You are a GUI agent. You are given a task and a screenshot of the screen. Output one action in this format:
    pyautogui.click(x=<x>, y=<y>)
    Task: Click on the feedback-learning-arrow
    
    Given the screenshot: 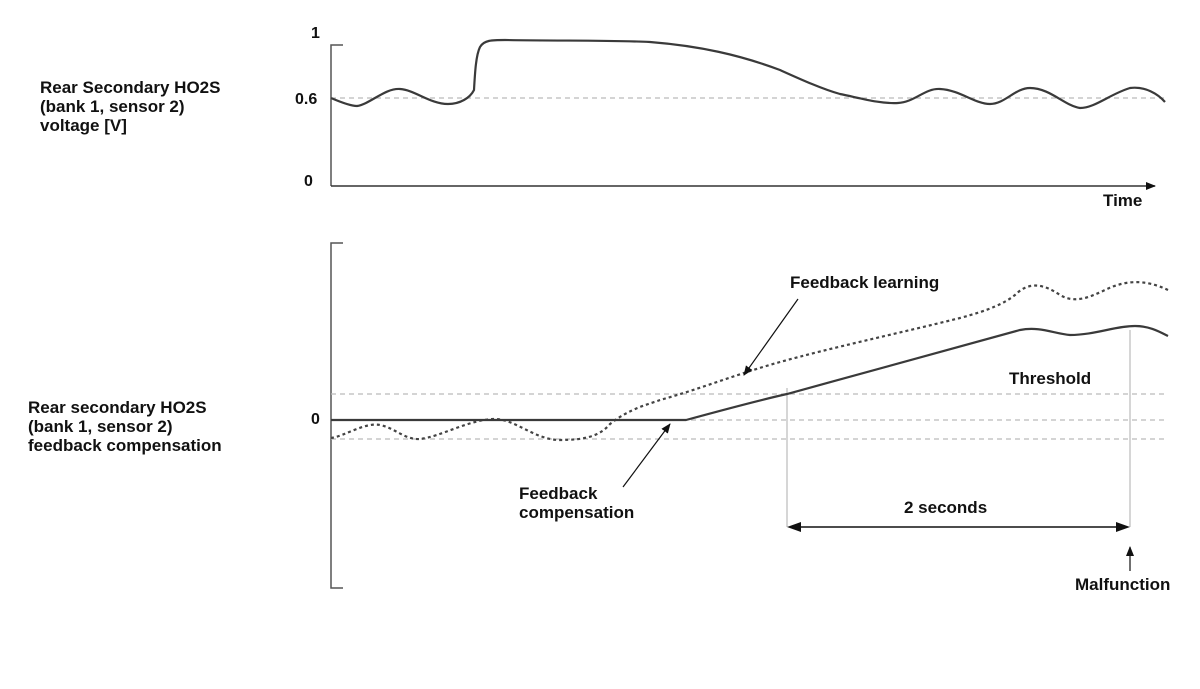 What is the action you would take?
    pyautogui.click(x=771, y=337)
    